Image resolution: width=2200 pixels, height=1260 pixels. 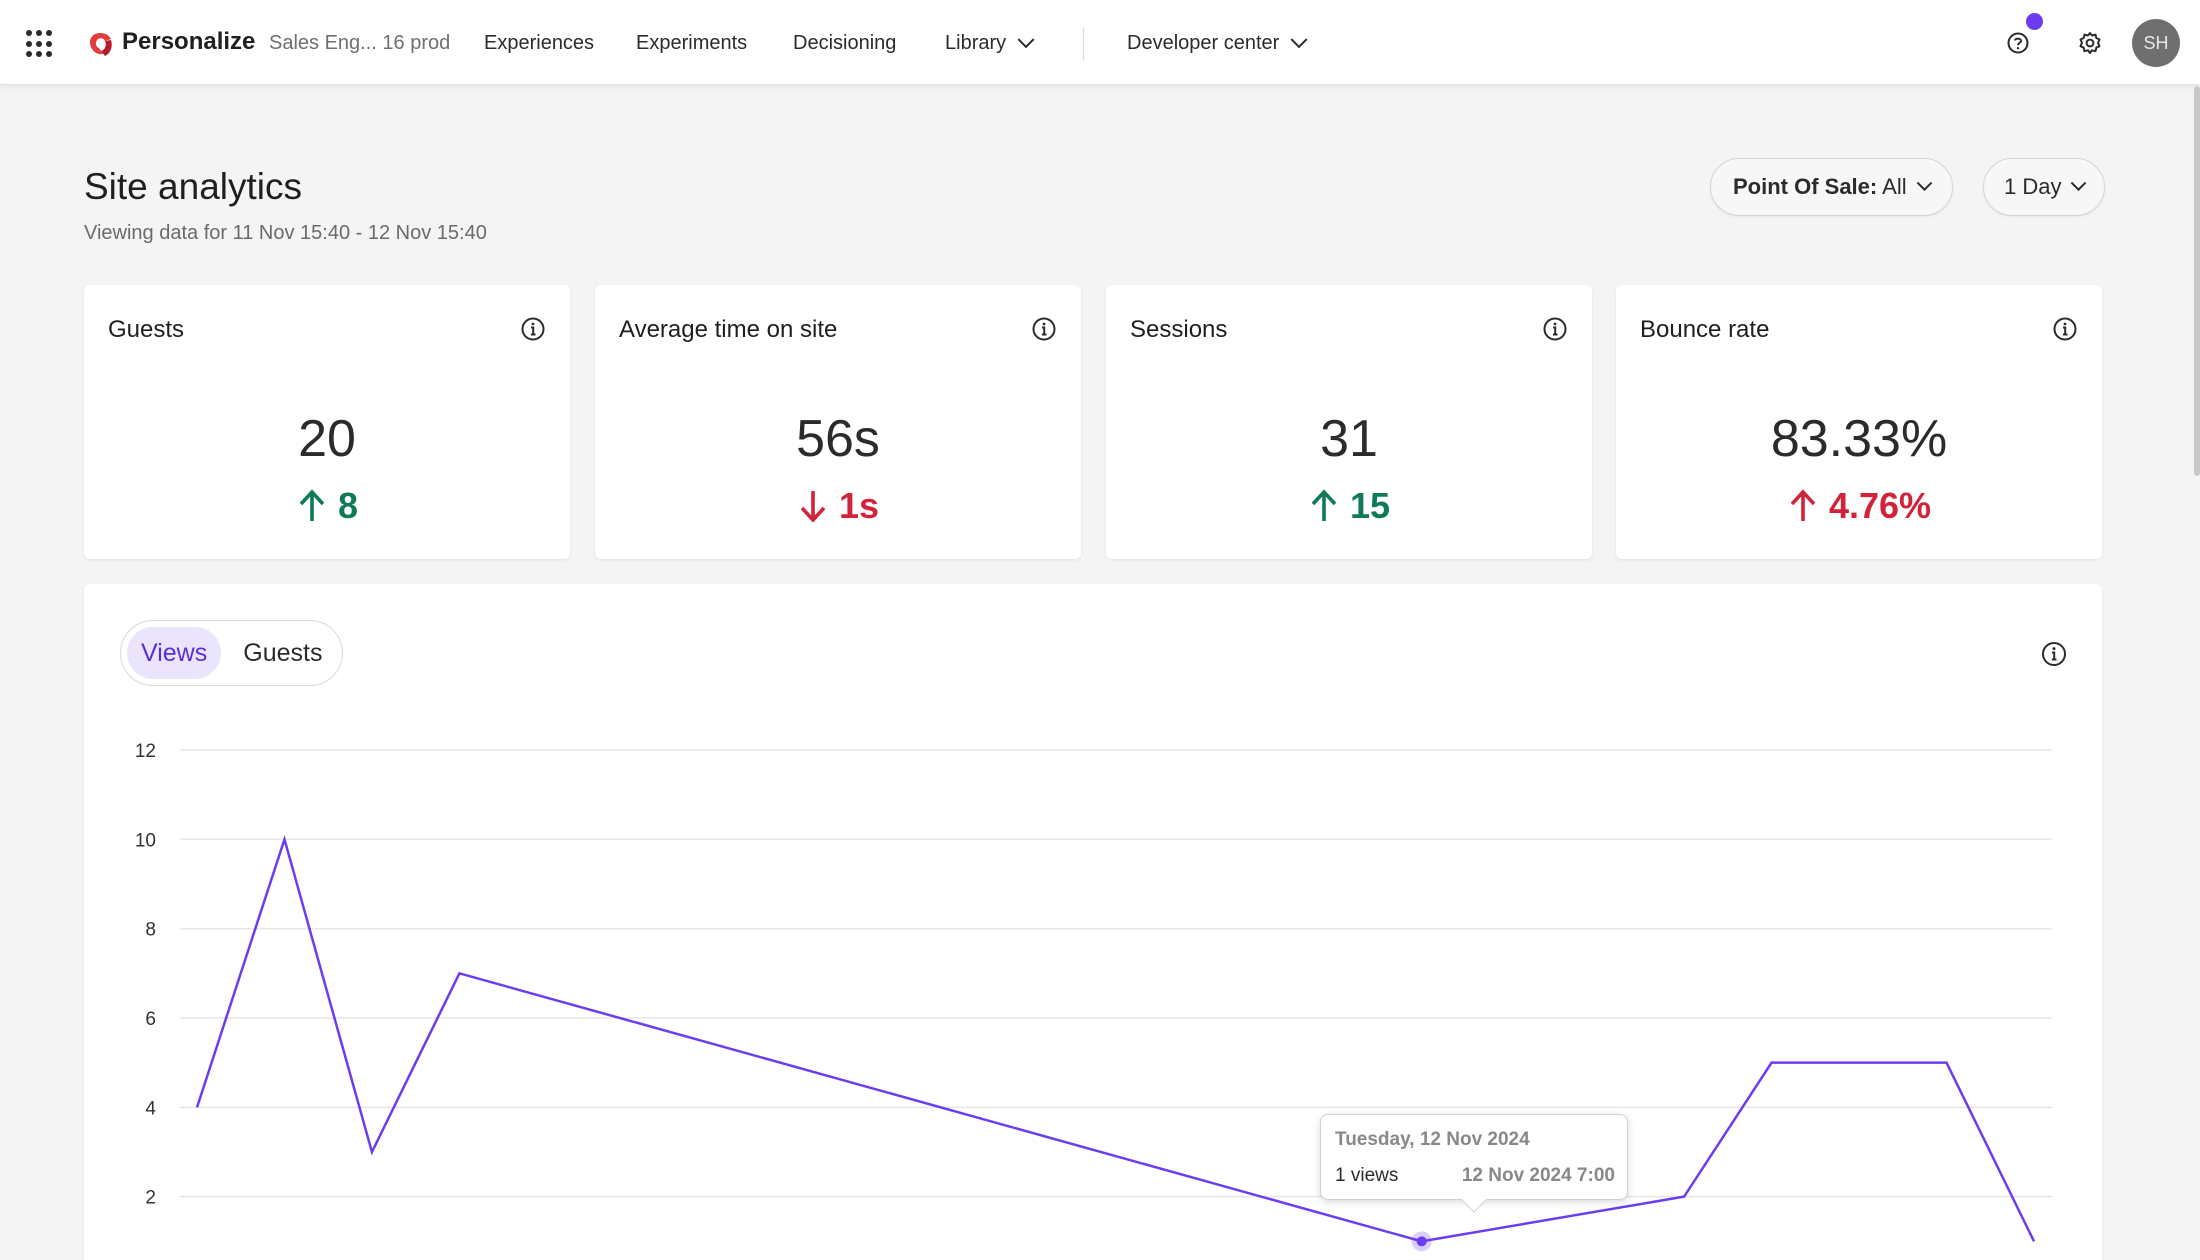 What do you see at coordinates (150, 1198) in the screenshot?
I see `y-tick-label: 2` at bounding box center [150, 1198].